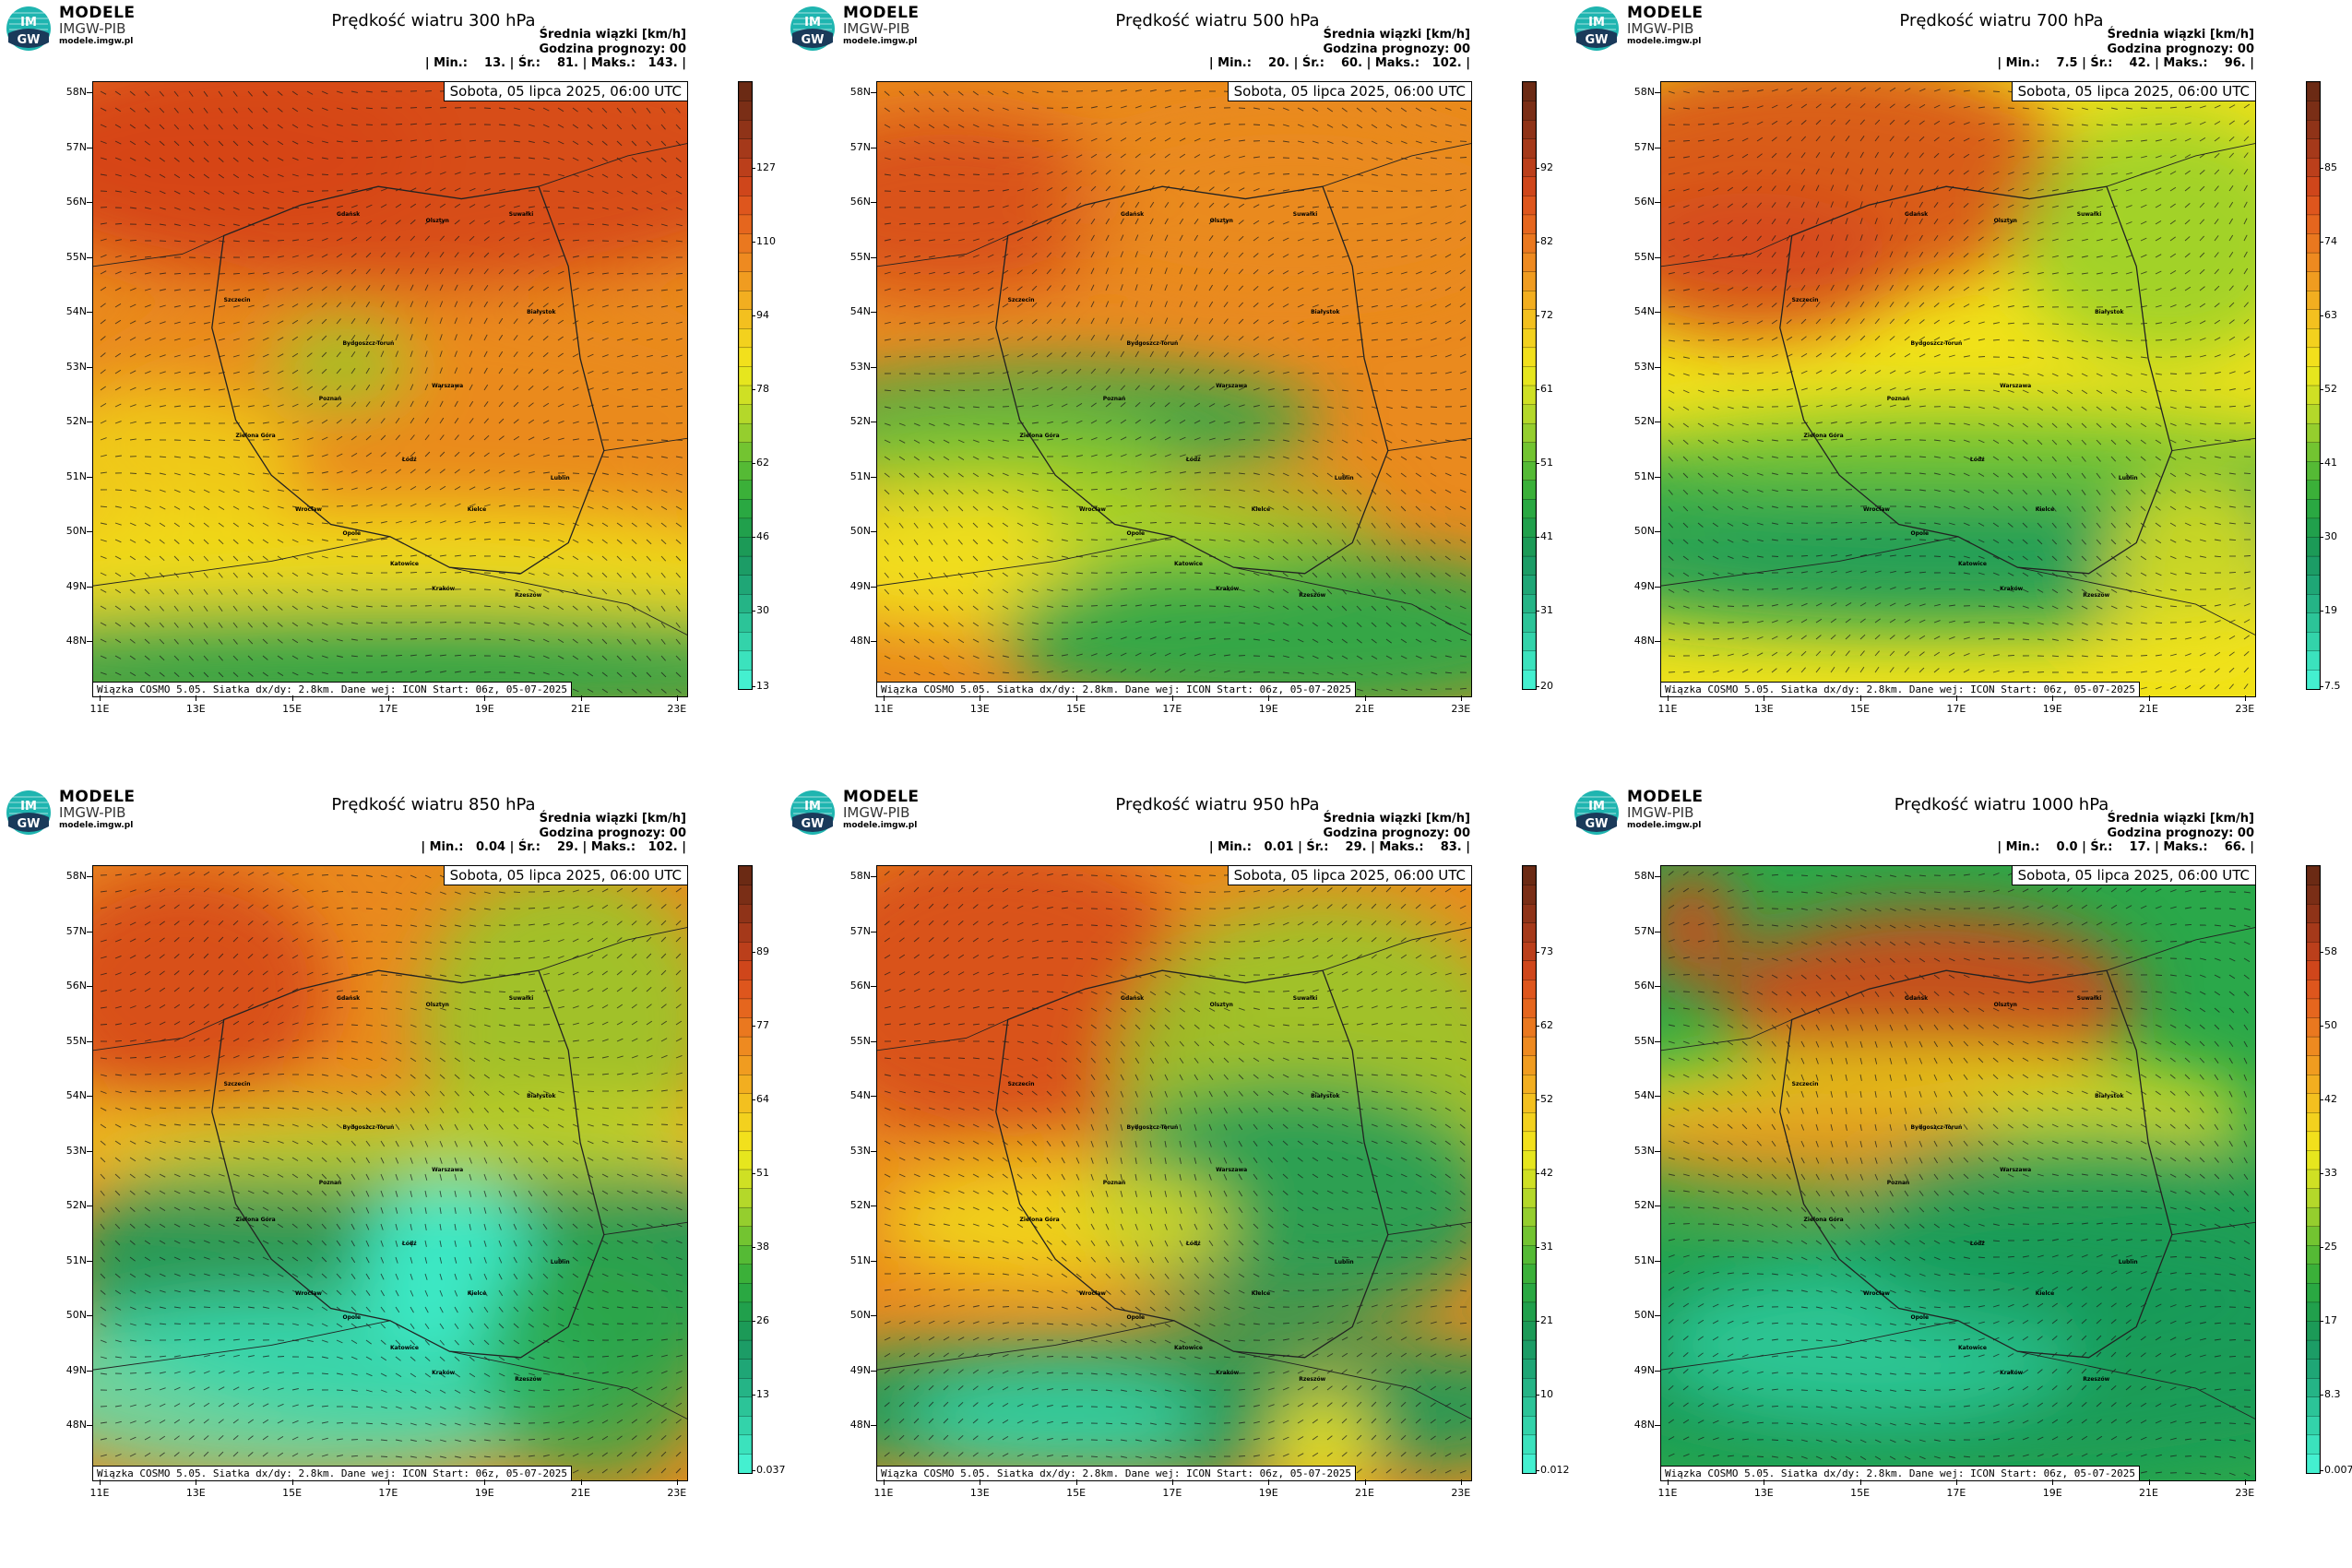 This screenshot has height=1568, width=2352. What do you see at coordinates (762, 315) in the screenshot?
I see `colorbar-label: 94` at bounding box center [762, 315].